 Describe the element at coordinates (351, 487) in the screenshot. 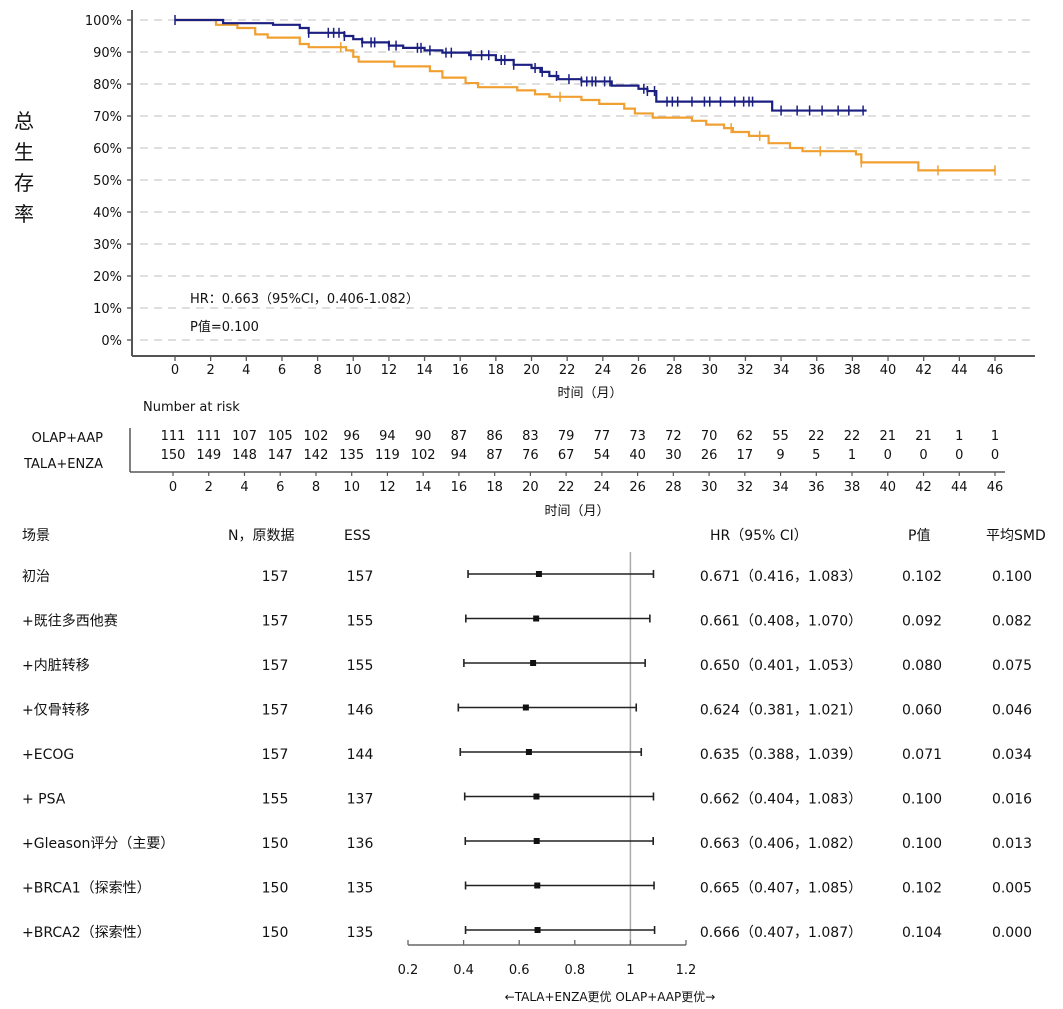

I see `risk-x-tick-label: 10` at that location.